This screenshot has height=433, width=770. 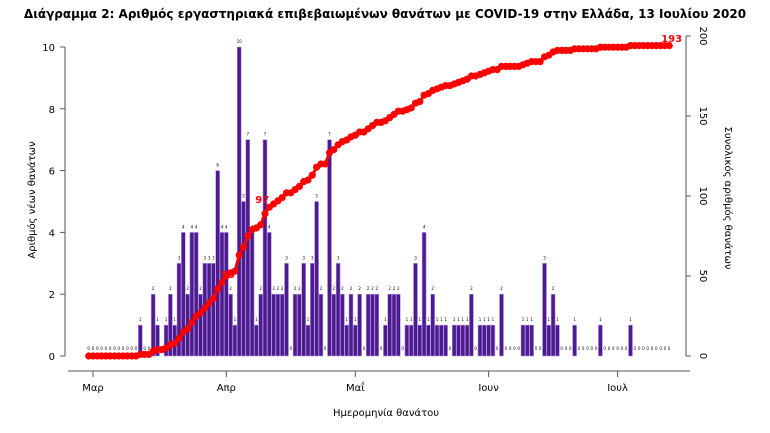 What do you see at coordinates (702, 356) in the screenshot?
I see `right-tick-label: 0` at bounding box center [702, 356].